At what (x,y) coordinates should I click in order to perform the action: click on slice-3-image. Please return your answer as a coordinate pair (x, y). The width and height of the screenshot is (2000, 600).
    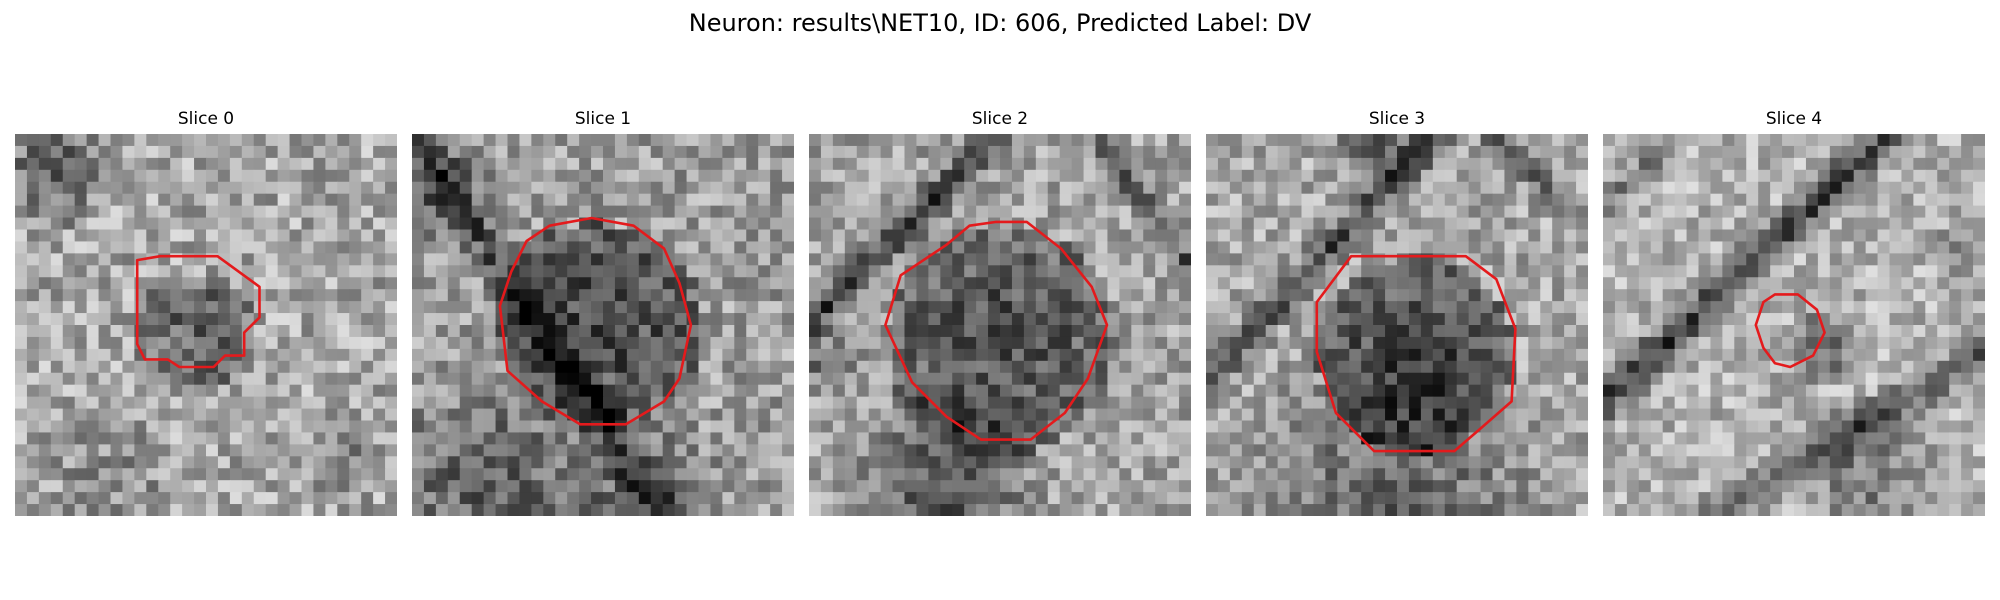
    Looking at the image, I should click on (1397, 325).